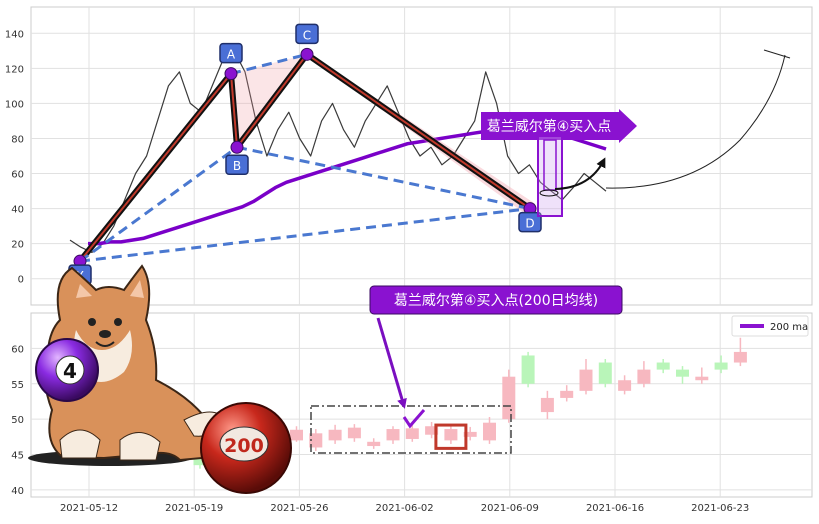  What do you see at coordinates (777, 54) in the screenshot?
I see `projection-tick` at bounding box center [777, 54].